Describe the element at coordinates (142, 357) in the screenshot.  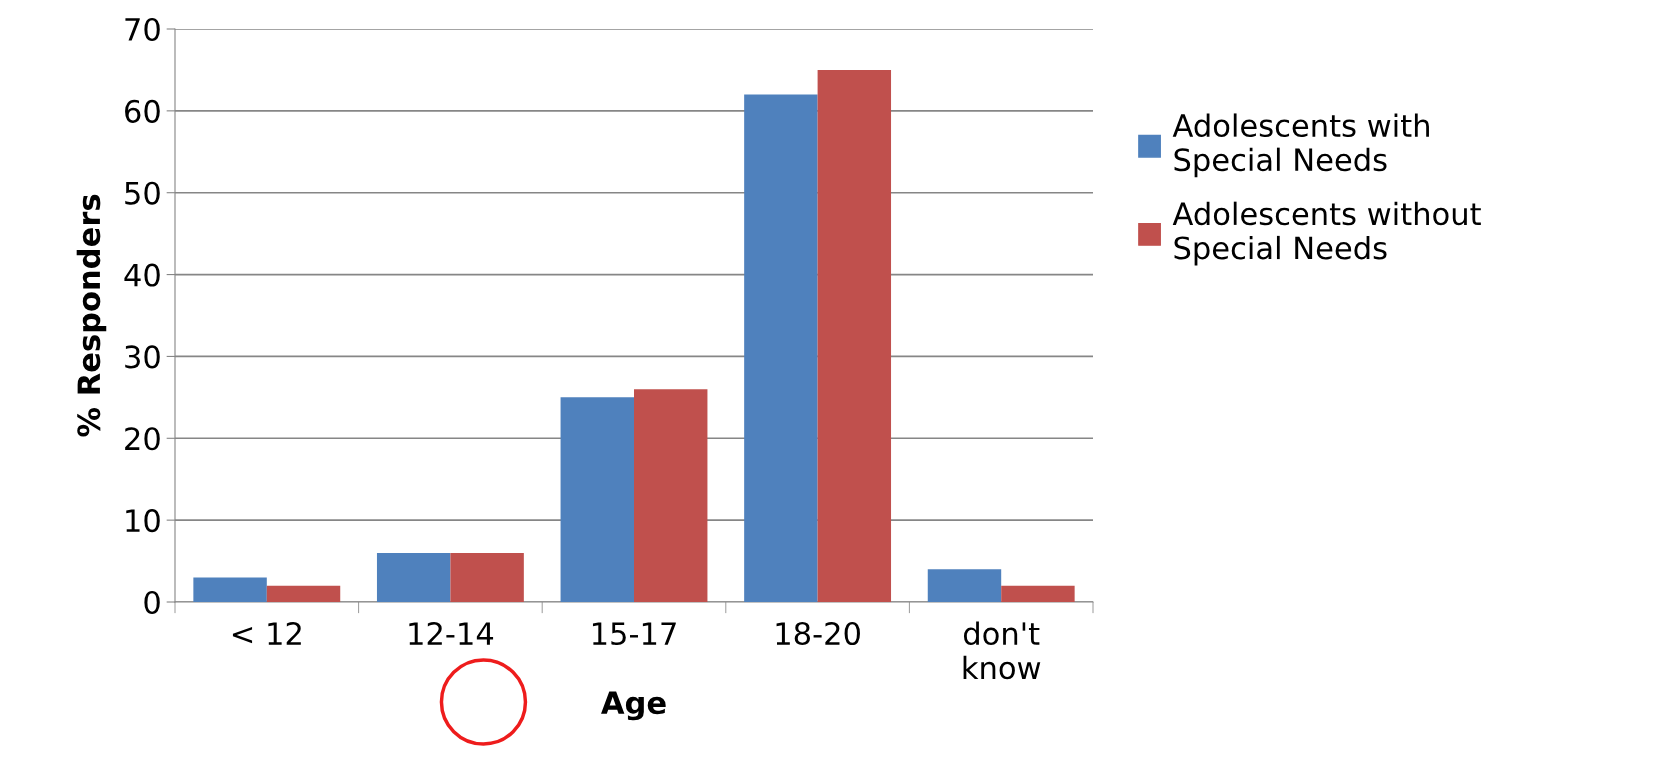
I see `y-tick-label: 30` at that location.